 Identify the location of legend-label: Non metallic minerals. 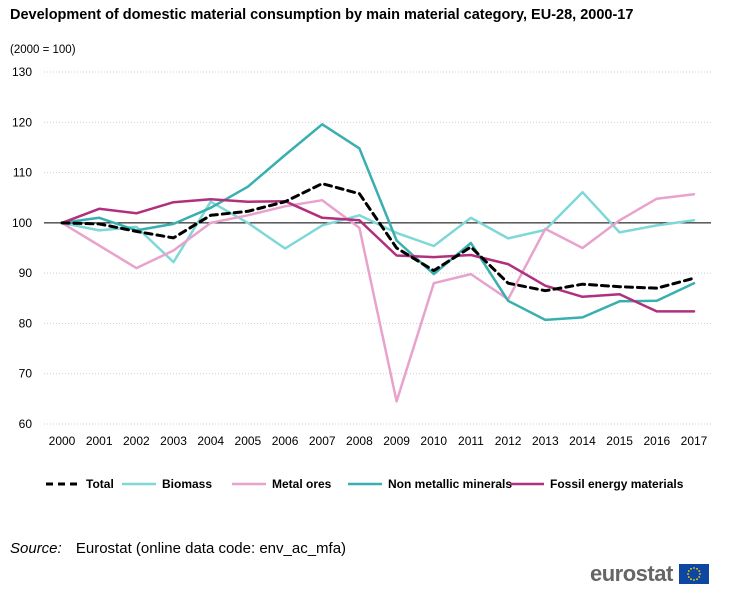
(450, 484).